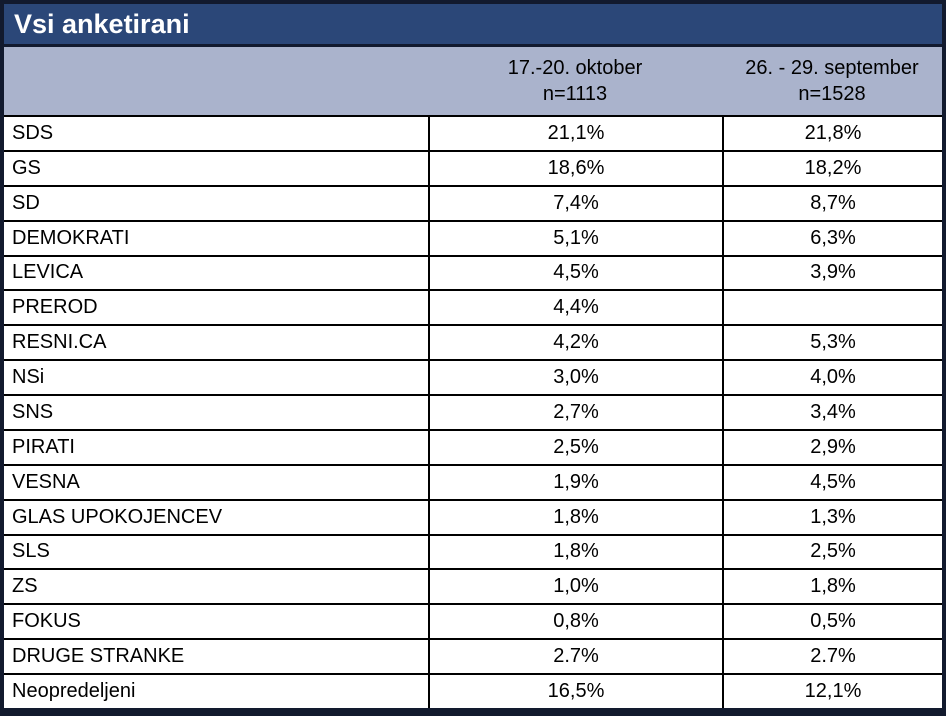 This screenshot has height=716, width=946. What do you see at coordinates (575, 273) in the screenshot?
I see `value-october-cell: 4,5%` at bounding box center [575, 273].